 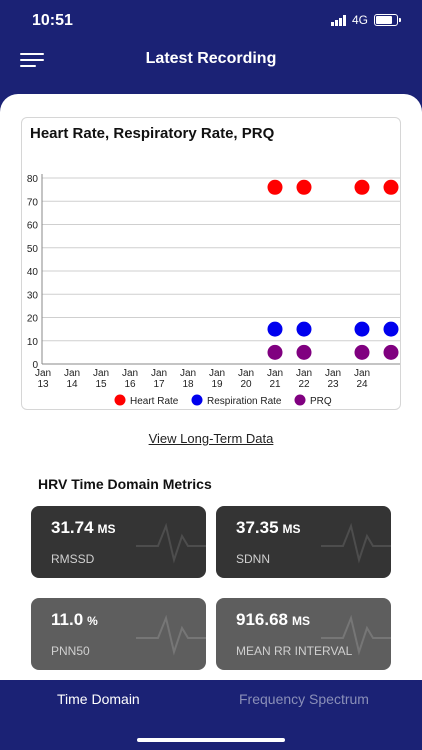 What do you see at coordinates (159, 384) in the screenshot?
I see `x-tick-label: 17` at bounding box center [159, 384].